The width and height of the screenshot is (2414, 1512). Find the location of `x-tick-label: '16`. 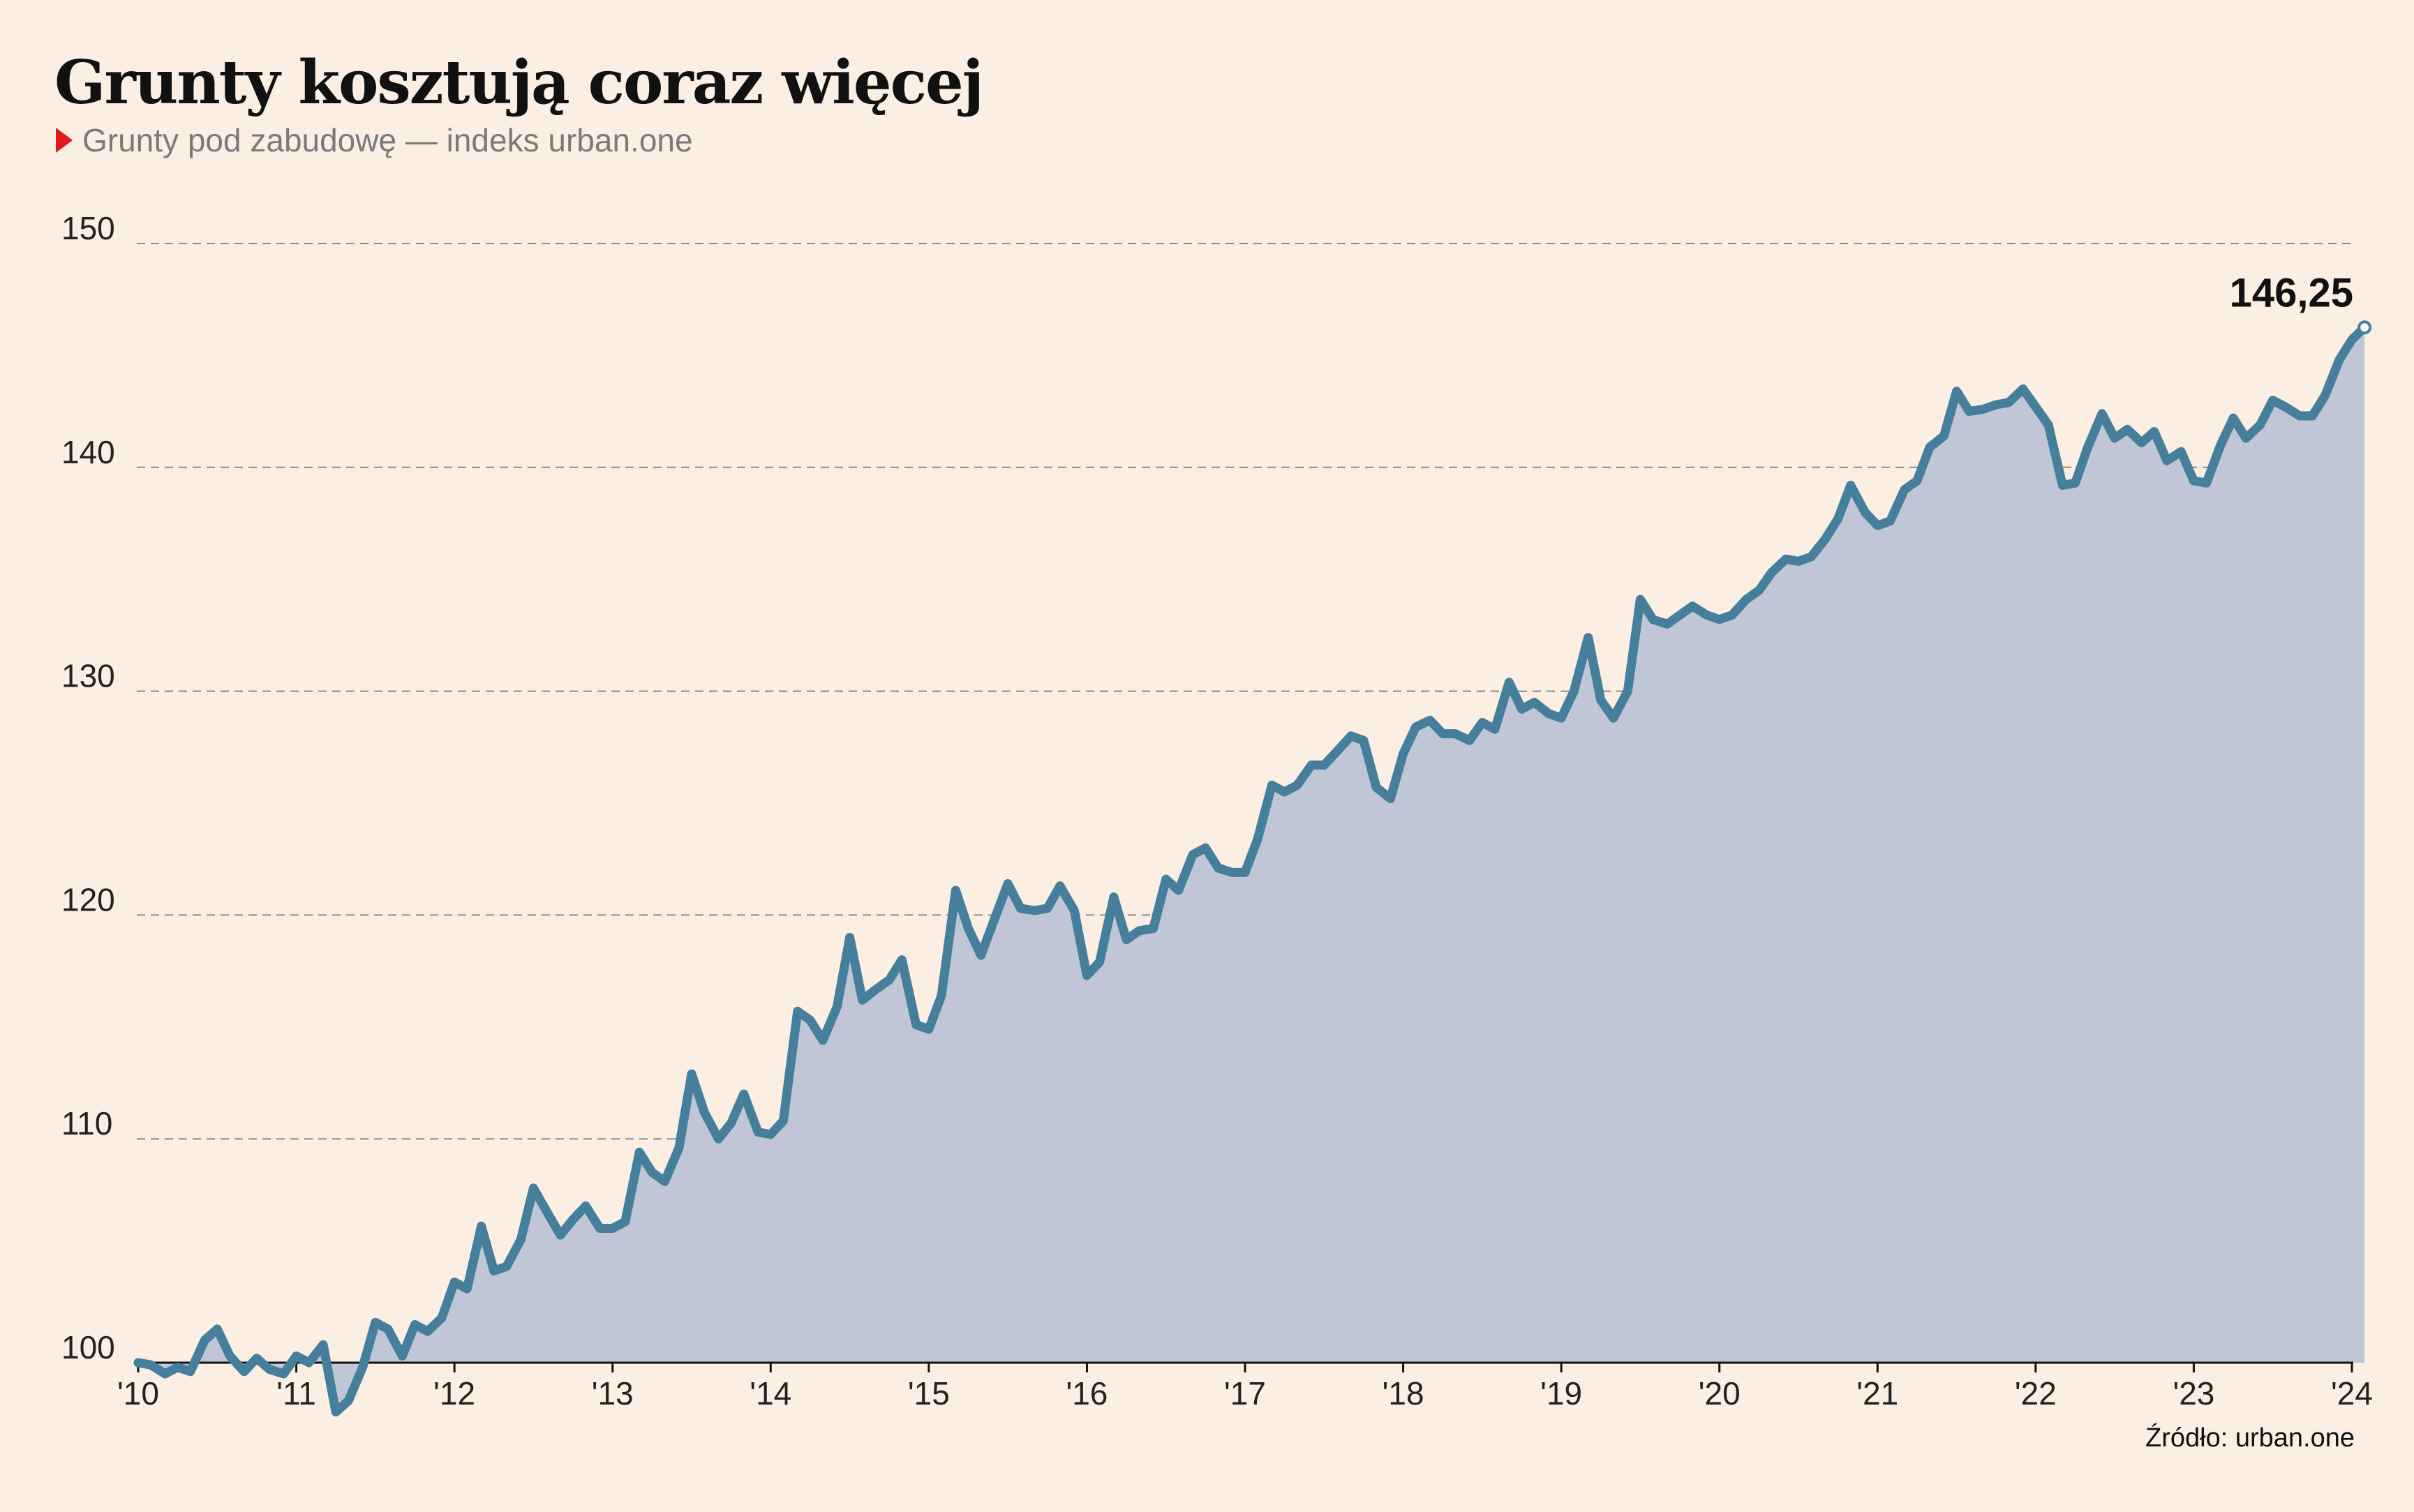

x-tick-label: '16 is located at coordinates (1087, 1393).